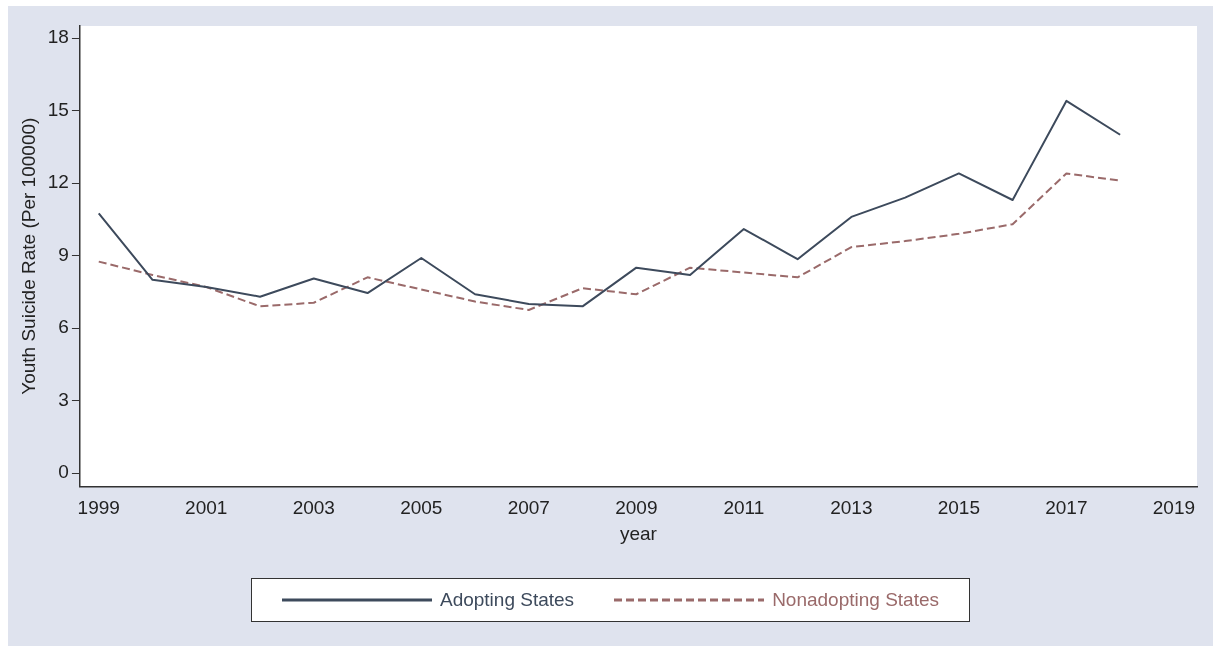 This screenshot has height=654, width=1221. What do you see at coordinates (958, 508) in the screenshot?
I see `x-tick-label: 2015` at bounding box center [958, 508].